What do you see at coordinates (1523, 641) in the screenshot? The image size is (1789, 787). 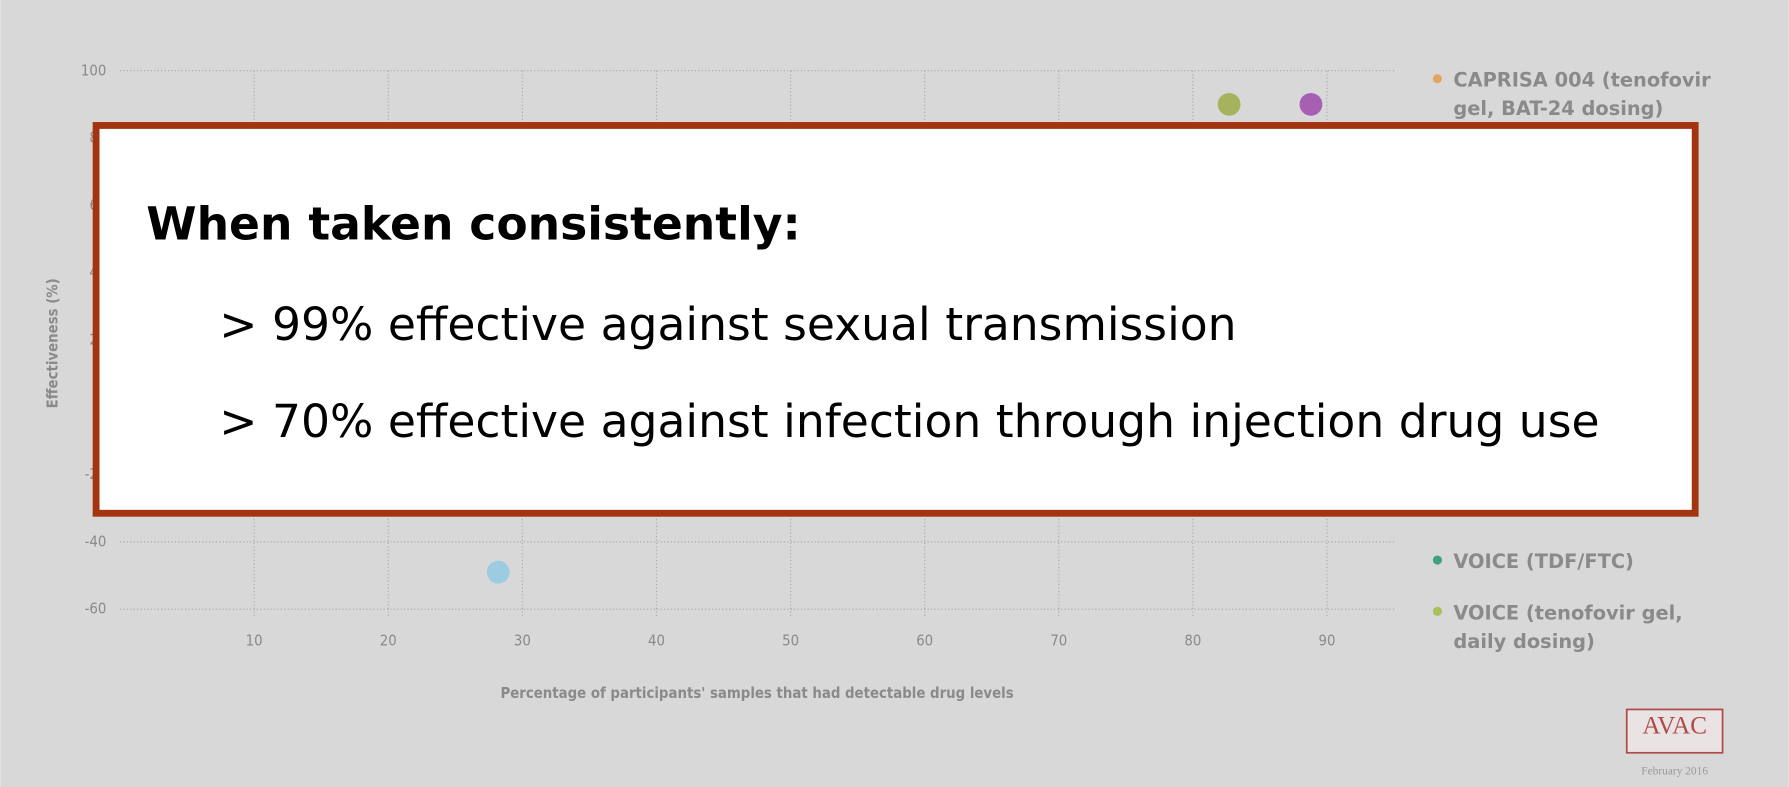 I see `legend-label: daily dosing)` at bounding box center [1523, 641].